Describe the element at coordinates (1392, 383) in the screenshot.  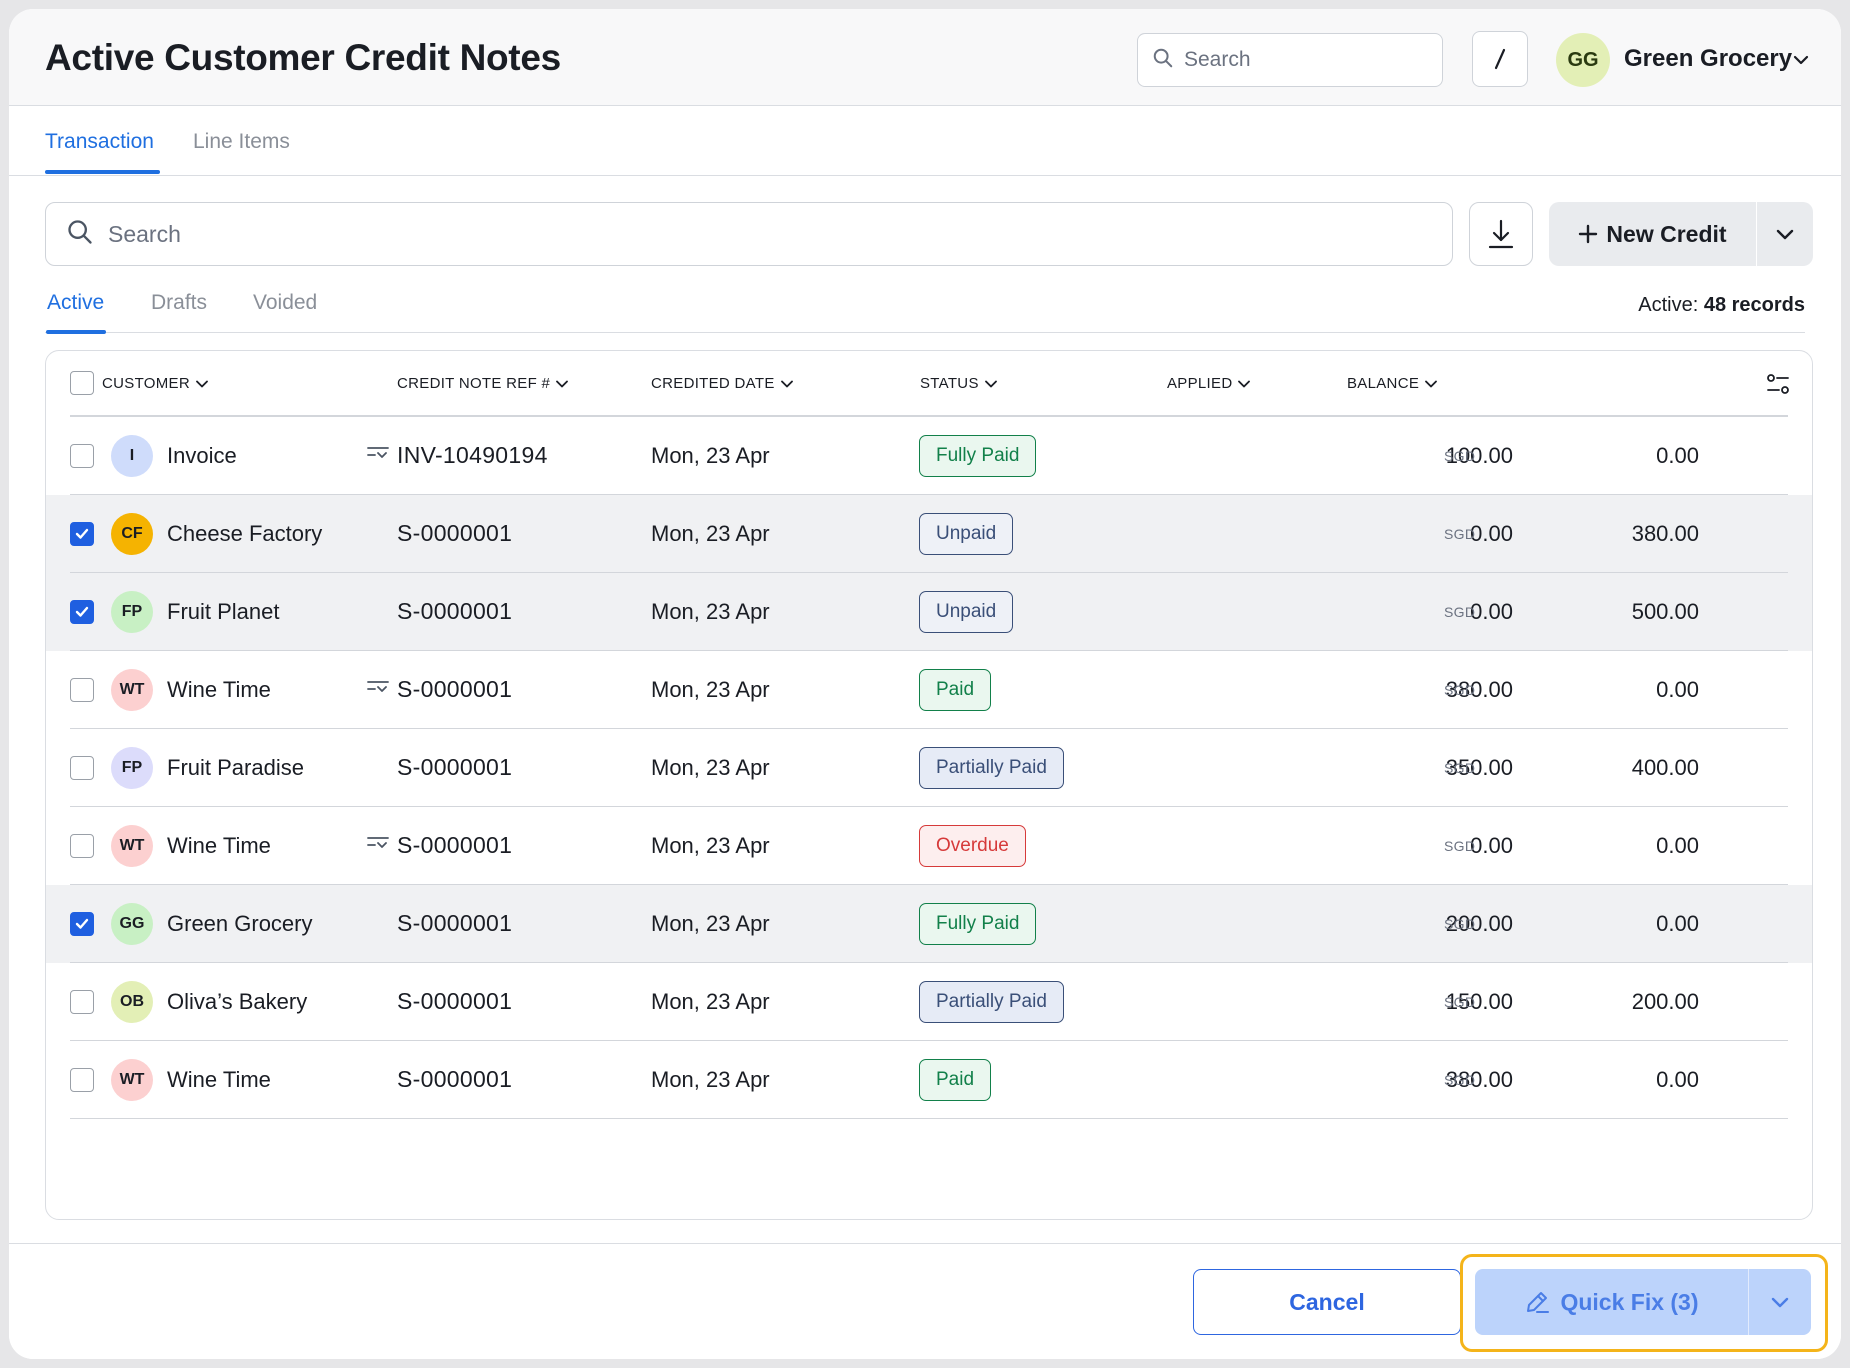
I see `col-balance: BALANCE` at that location.